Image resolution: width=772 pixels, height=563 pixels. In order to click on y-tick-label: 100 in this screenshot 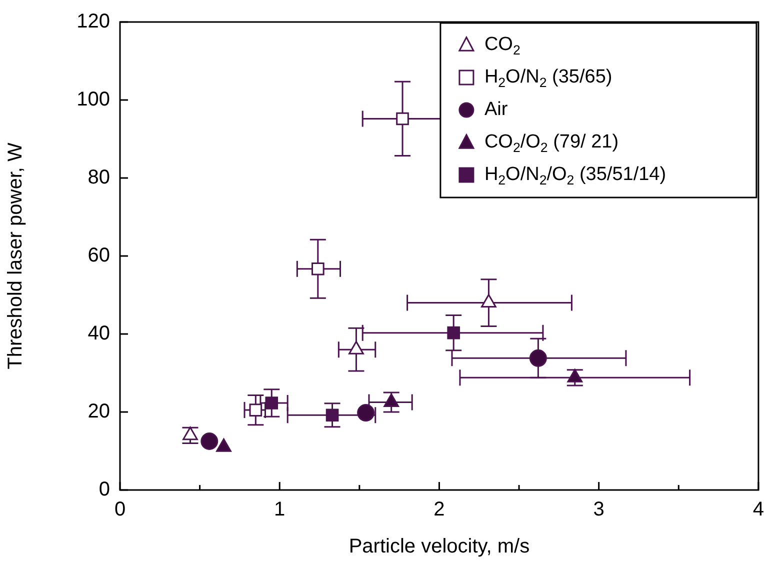, I will do `click(93, 99)`.